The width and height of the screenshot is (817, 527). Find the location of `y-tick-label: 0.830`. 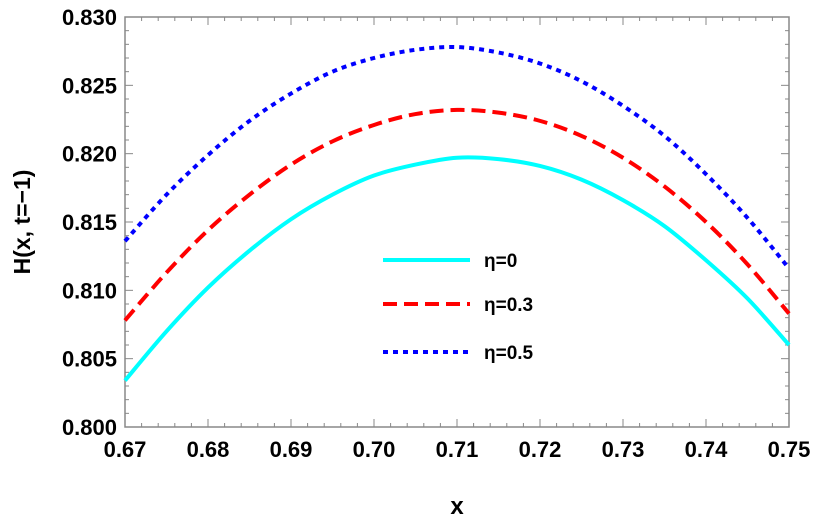

y-tick-label: 0.830 is located at coordinates (89, 17).